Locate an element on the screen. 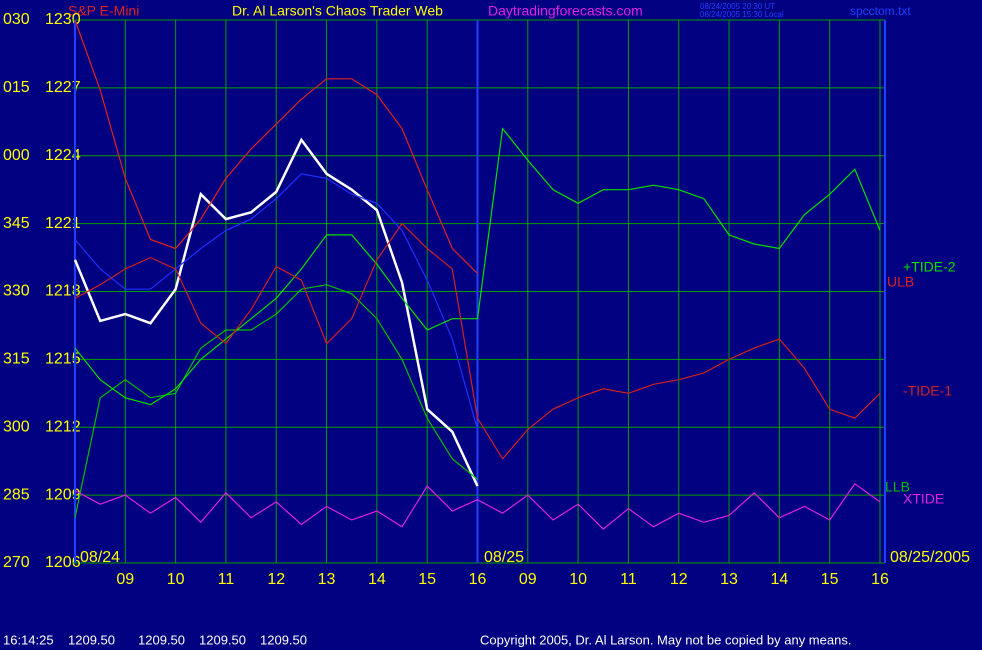 This screenshot has height=650, width=982. y2-tick-label: 285 is located at coordinates (16, 494).